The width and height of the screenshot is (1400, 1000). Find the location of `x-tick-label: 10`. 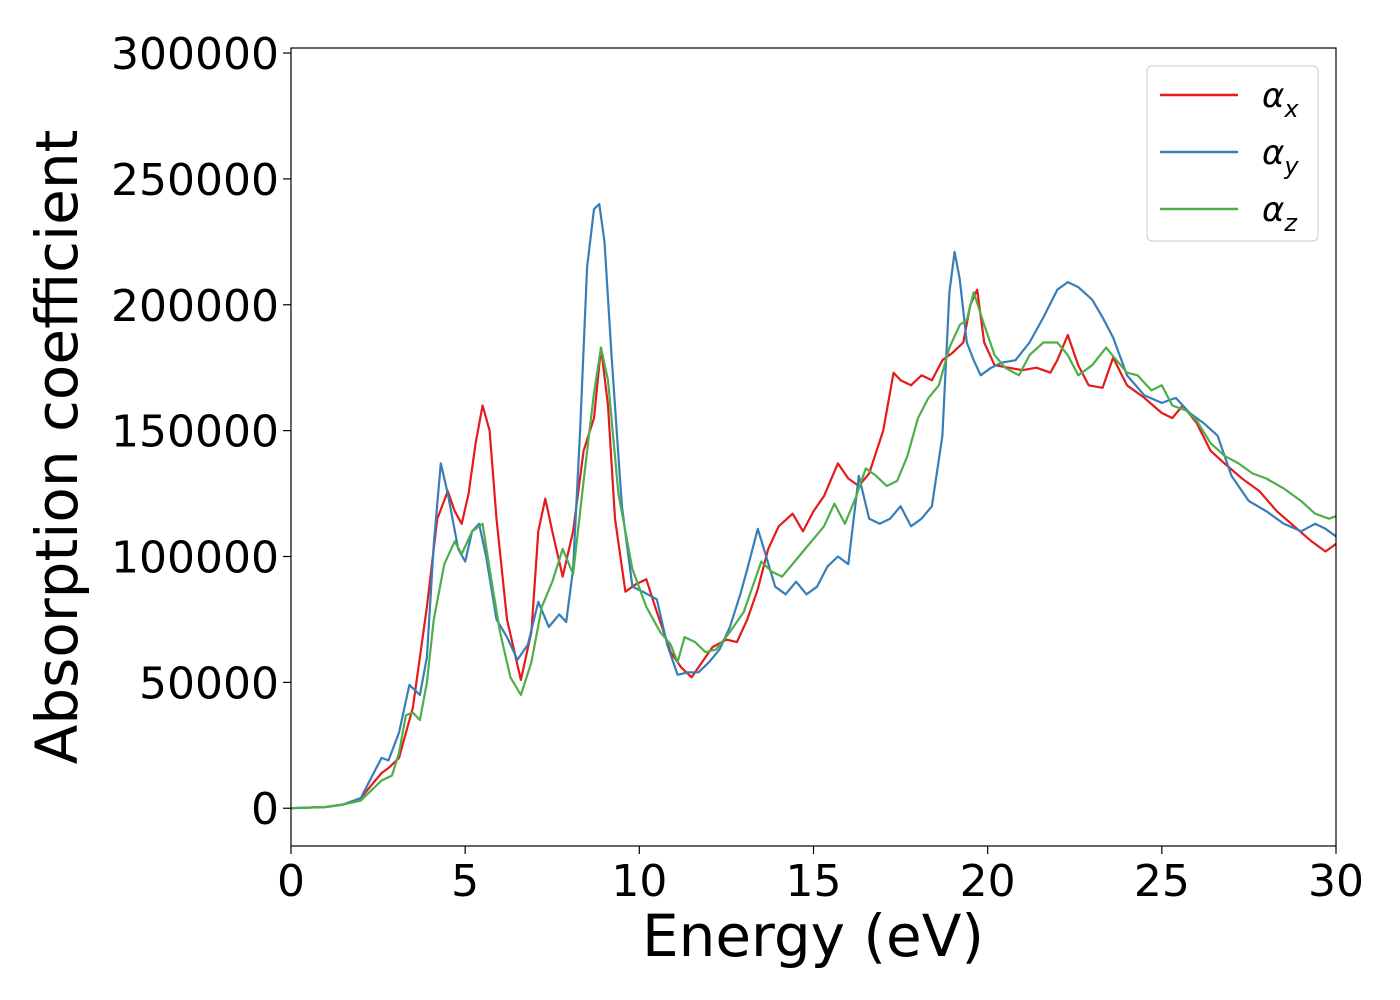

x-tick-label: 10 is located at coordinates (639, 881).